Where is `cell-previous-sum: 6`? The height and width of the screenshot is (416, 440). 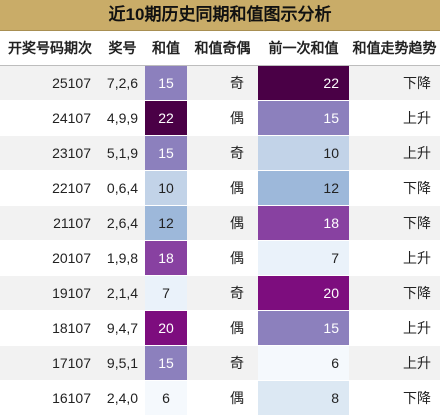 cell-previous-sum: 6 is located at coordinates (303, 363).